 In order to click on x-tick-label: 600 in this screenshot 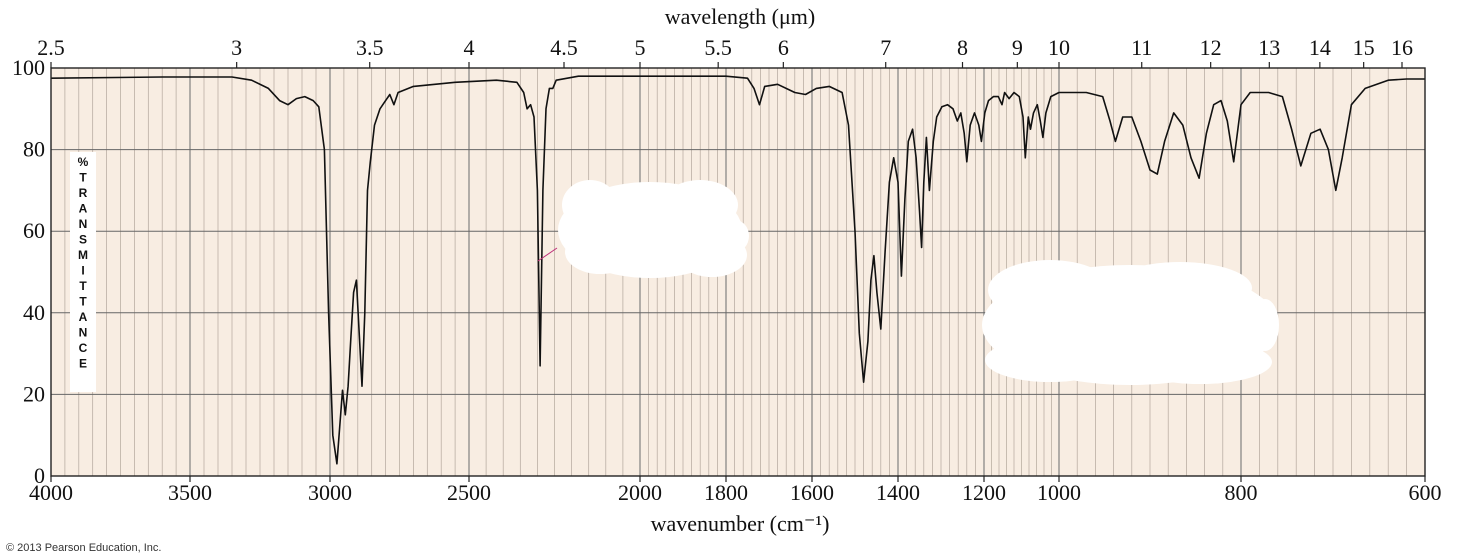, I will do `click(1425, 492)`.